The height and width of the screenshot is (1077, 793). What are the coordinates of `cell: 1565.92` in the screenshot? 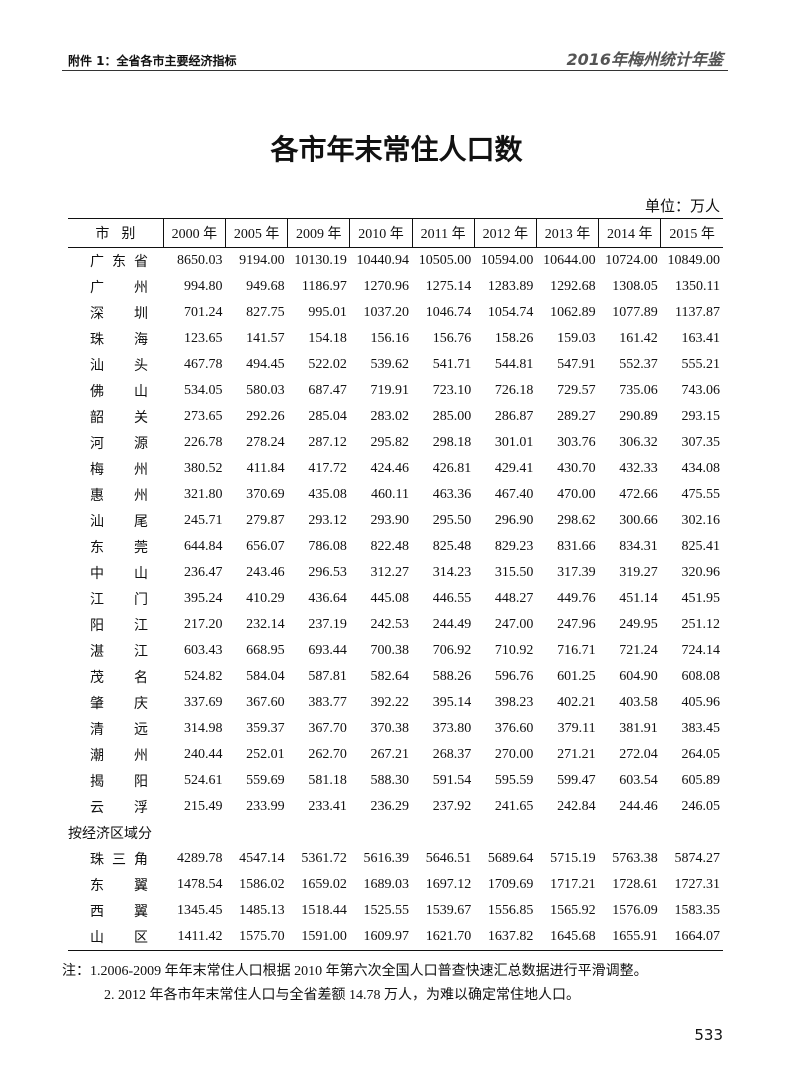 It's located at (573, 910).